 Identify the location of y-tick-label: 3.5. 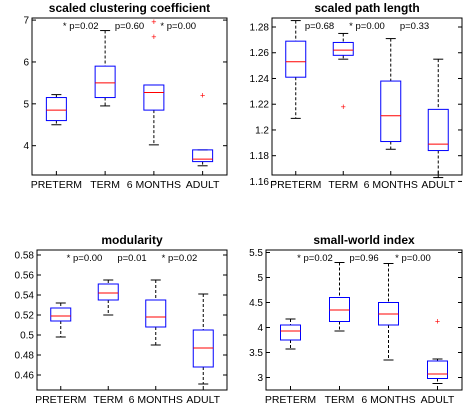
(256, 353).